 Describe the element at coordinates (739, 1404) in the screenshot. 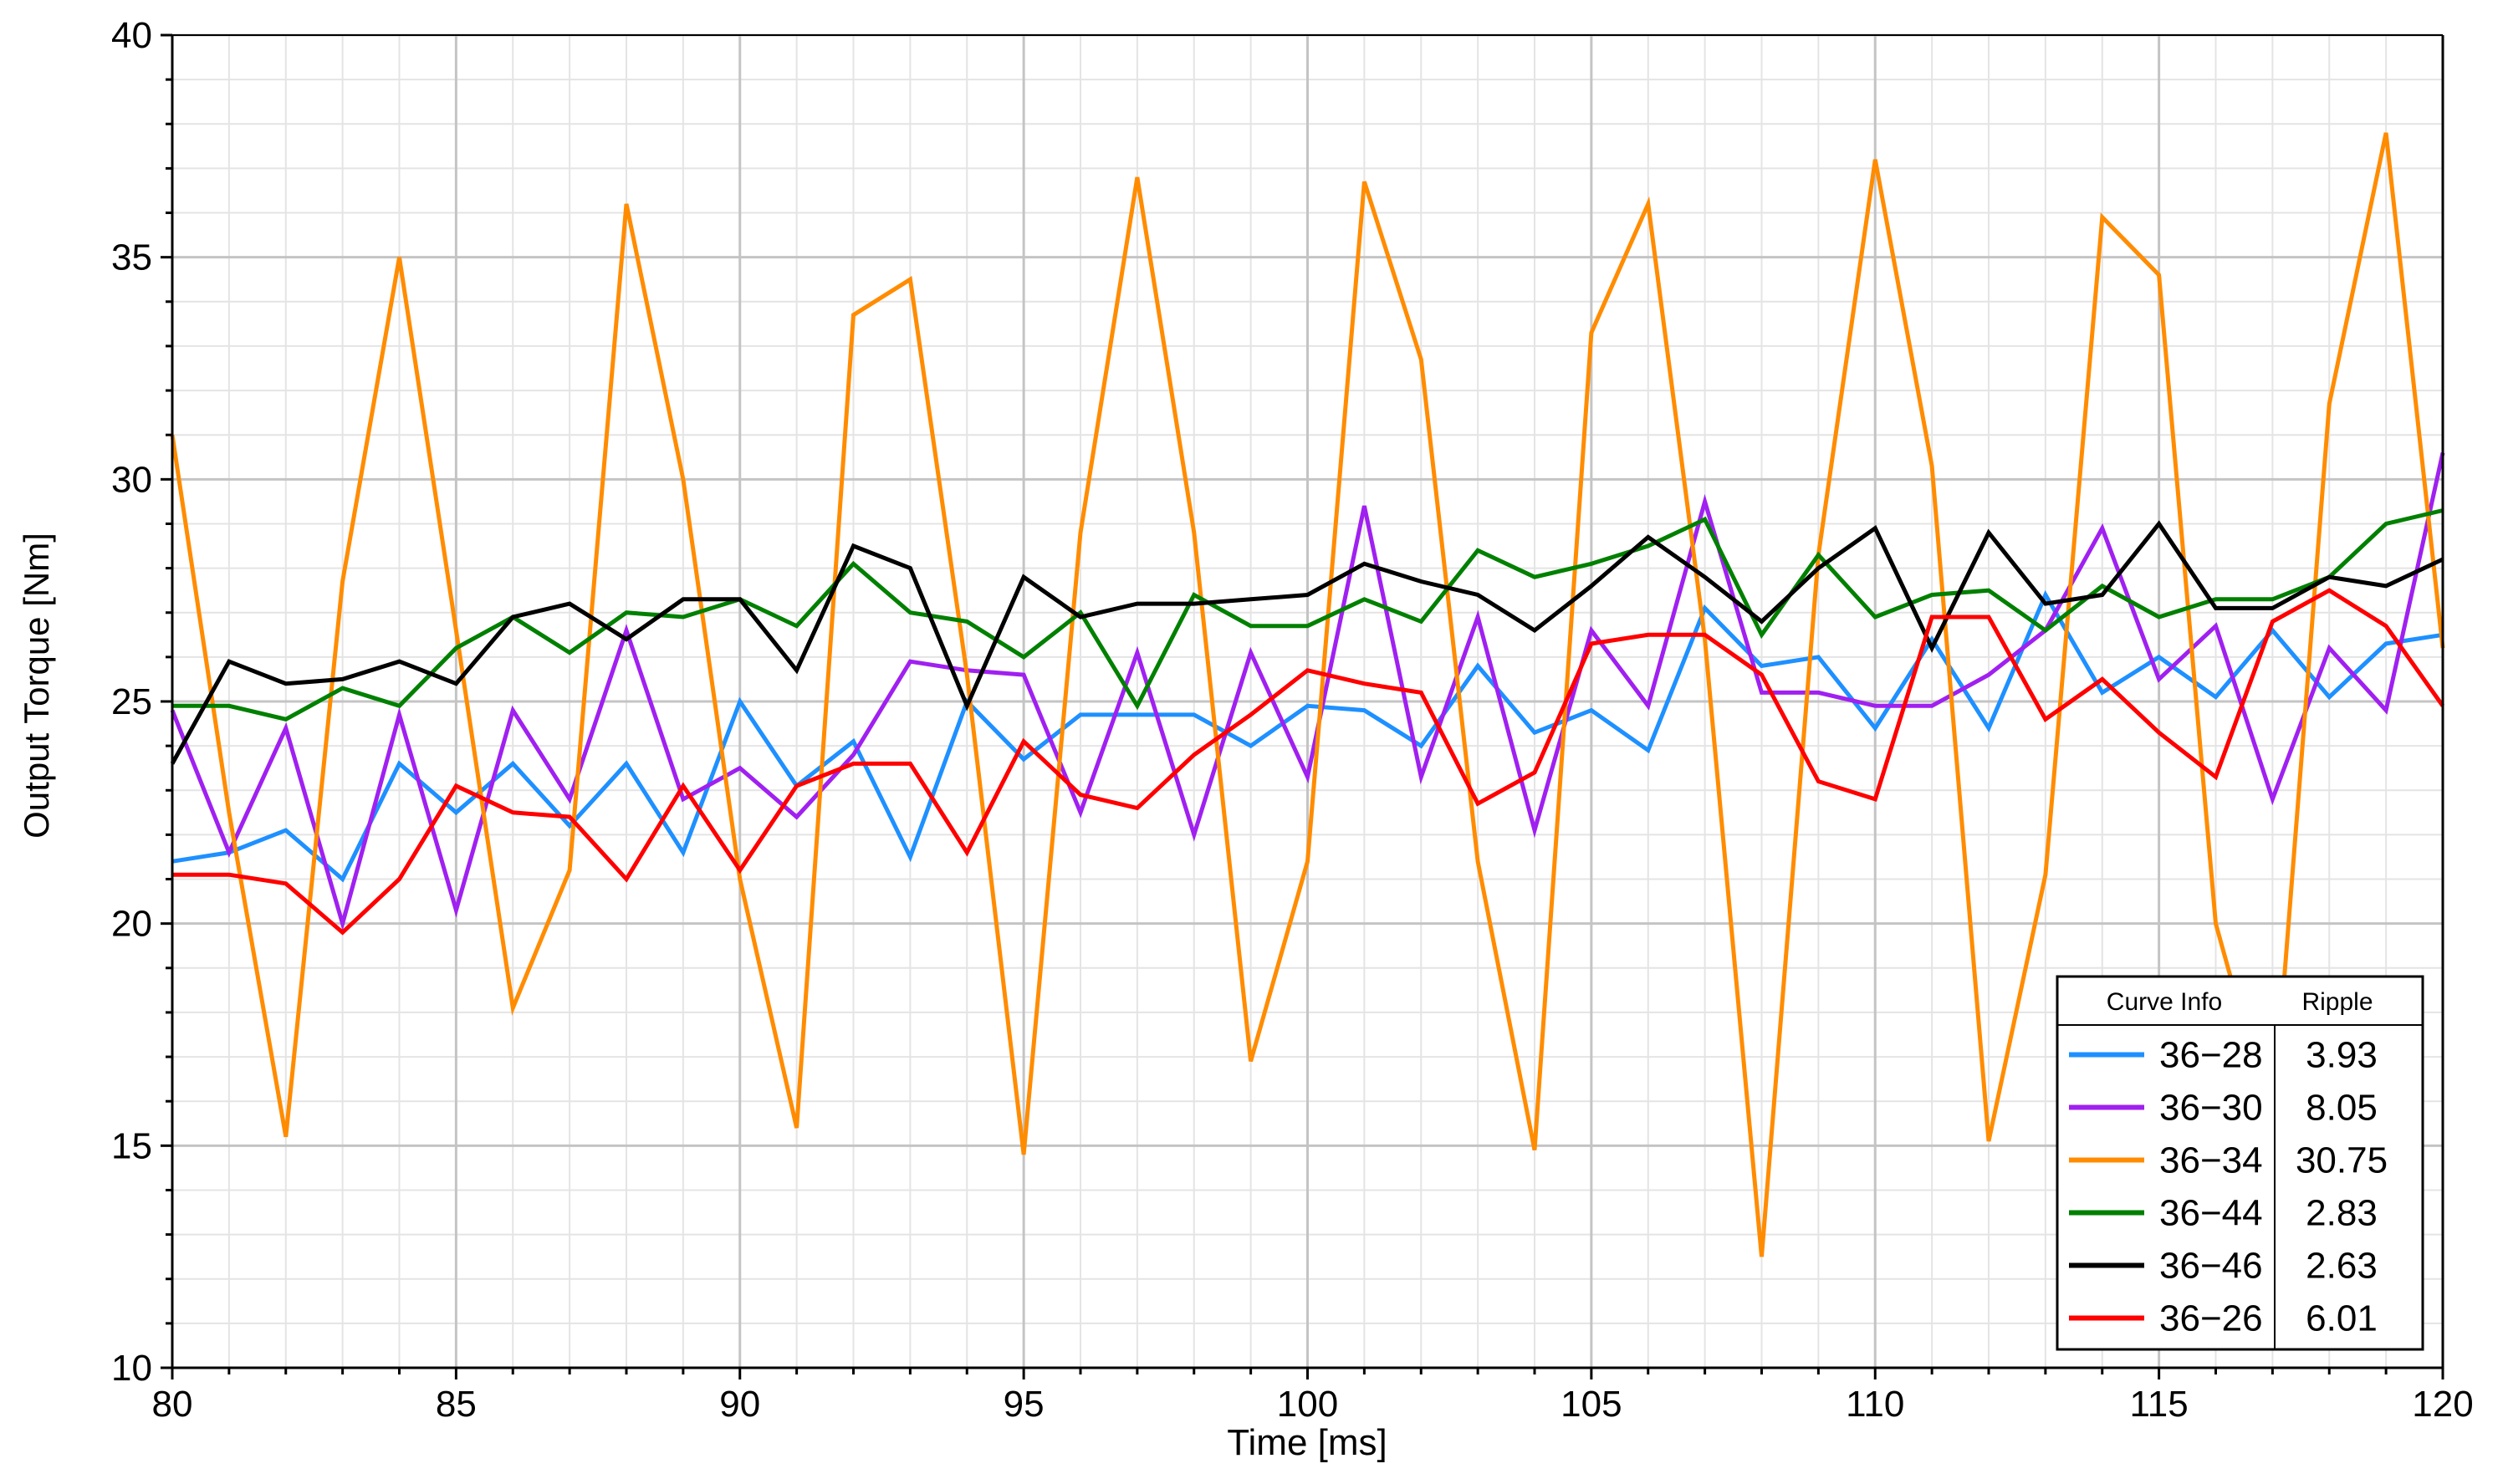

I see `x-tick-label: 90` at that location.